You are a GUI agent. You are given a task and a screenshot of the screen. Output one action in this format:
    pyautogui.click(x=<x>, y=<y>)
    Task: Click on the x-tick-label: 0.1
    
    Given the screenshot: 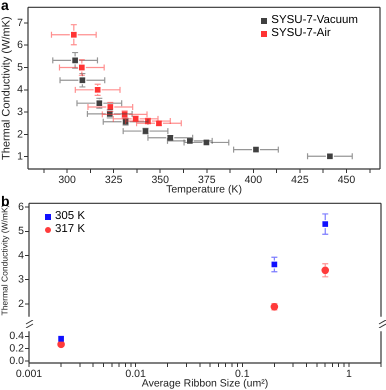 What is the action you would take?
    pyautogui.click(x=242, y=374)
    